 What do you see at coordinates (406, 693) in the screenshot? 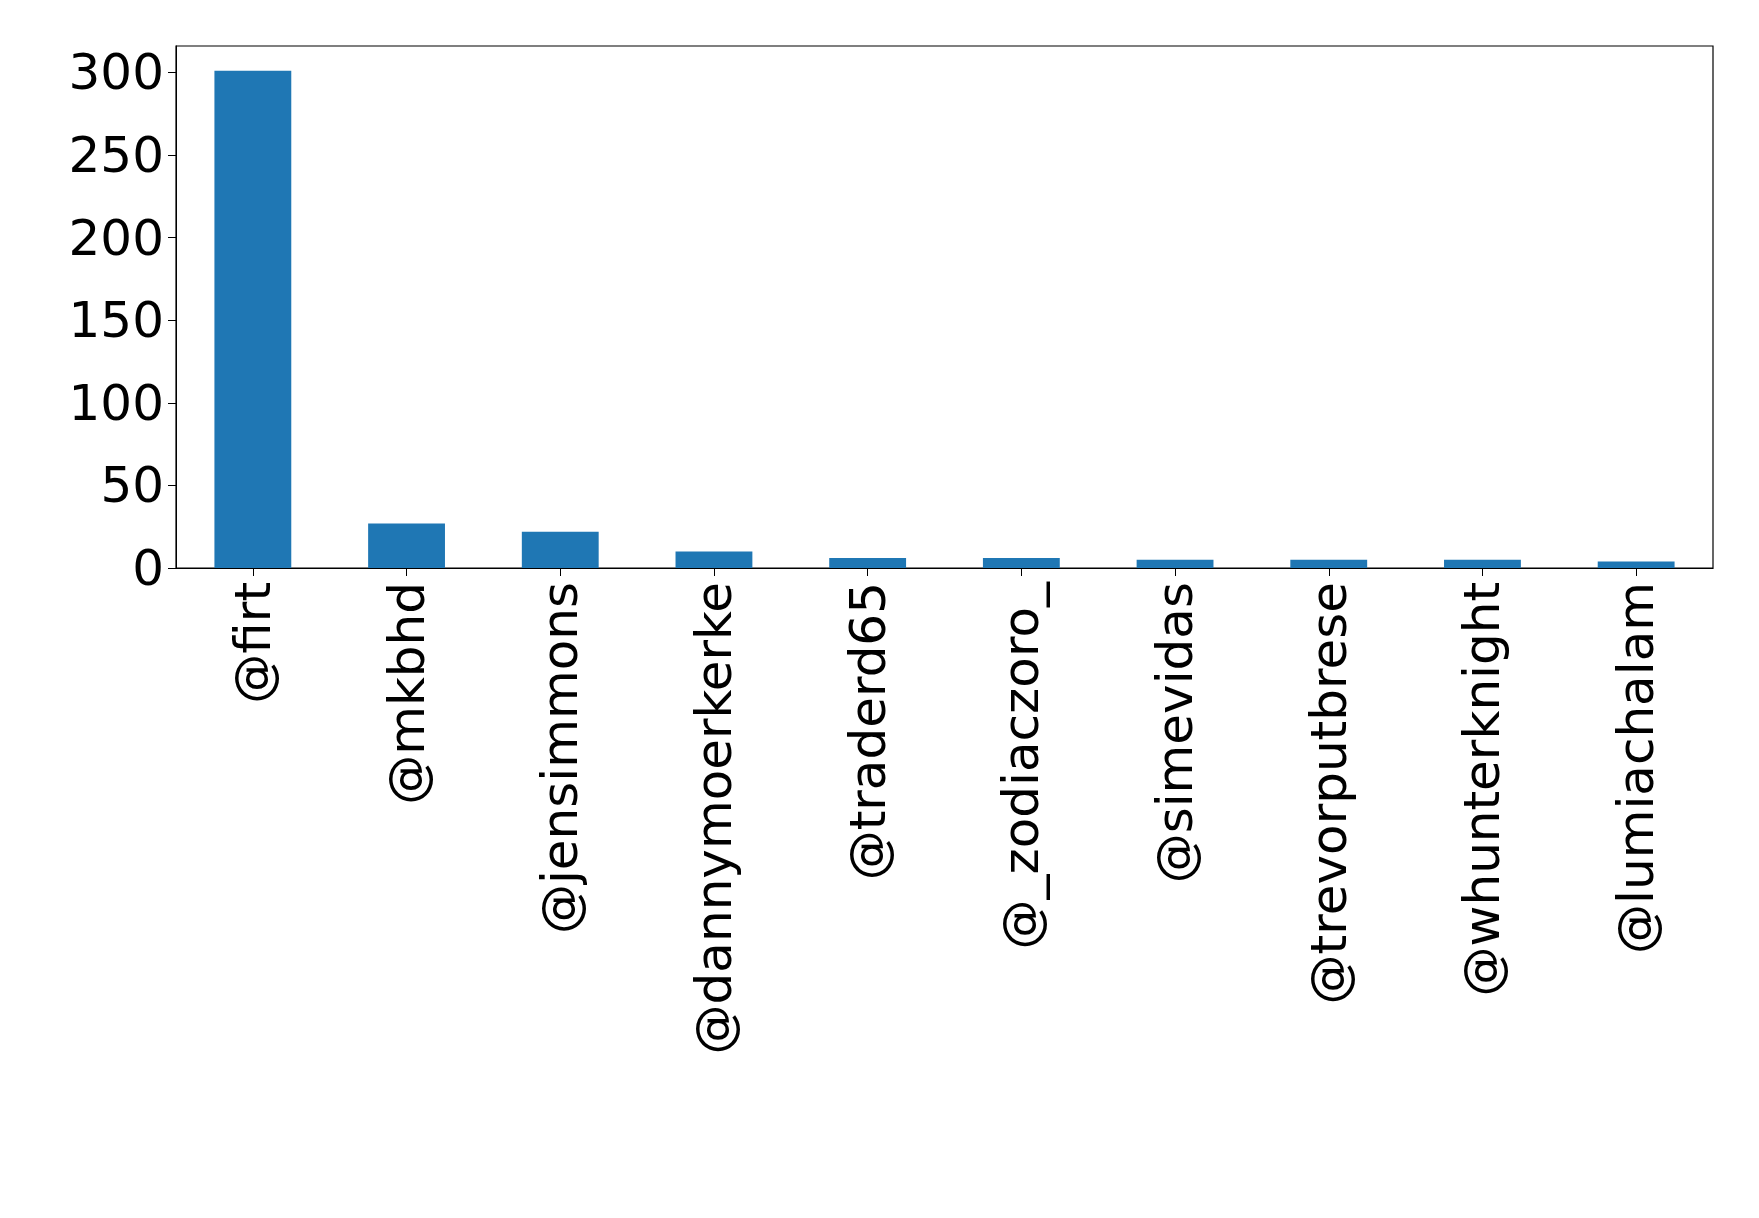
I see `x-tick-label: @mkbhd` at bounding box center [406, 693].